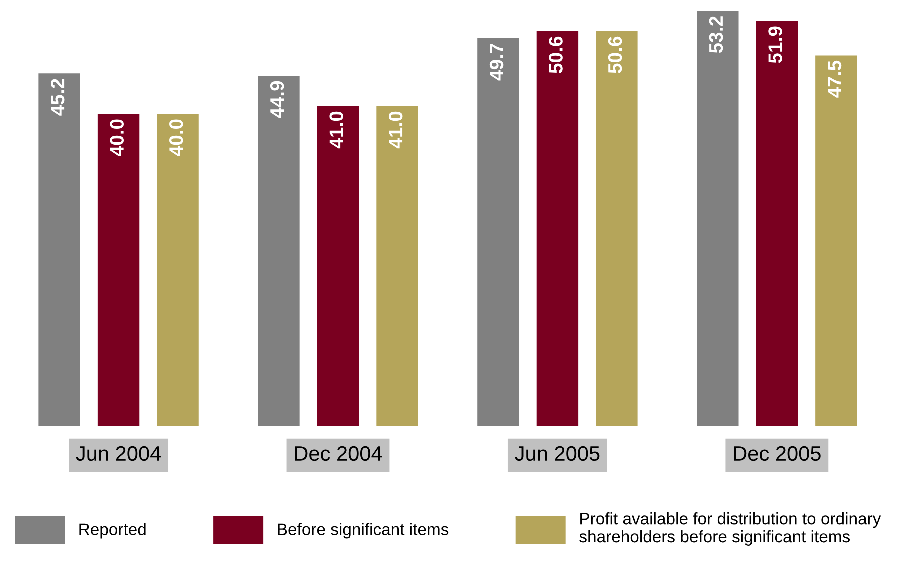  I want to click on data-label: 45.2, so click(57, 97).